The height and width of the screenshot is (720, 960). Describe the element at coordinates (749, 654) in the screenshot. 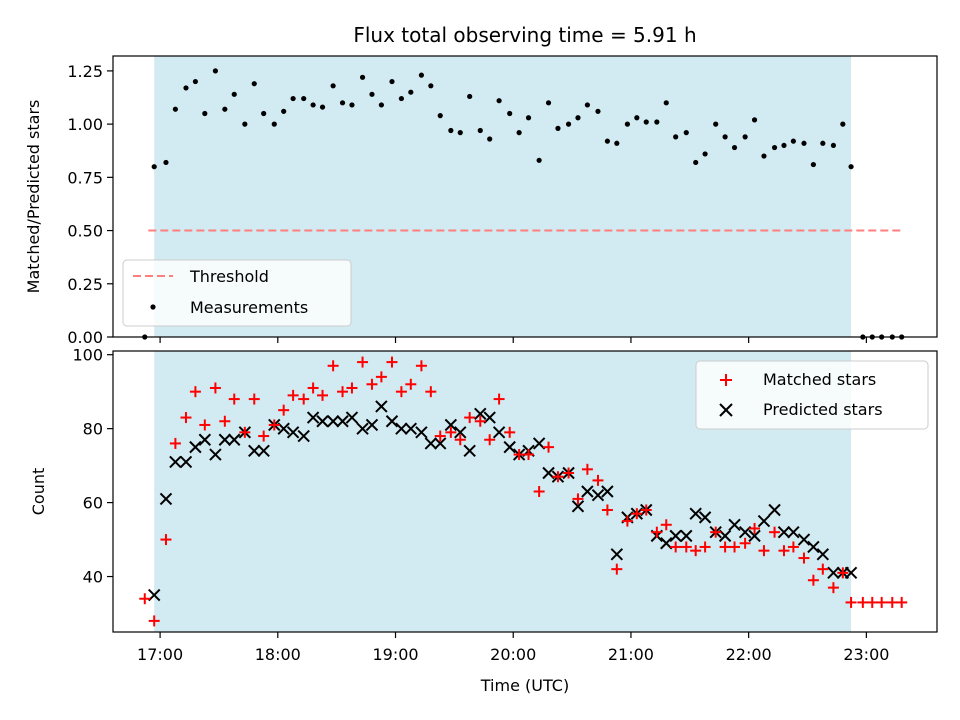

I see `x-axis-bottom-tick-label: 22:00` at that location.